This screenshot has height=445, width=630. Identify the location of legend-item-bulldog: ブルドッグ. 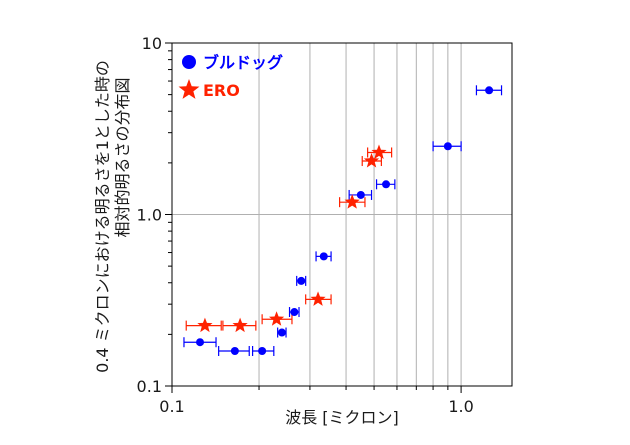
(232, 62).